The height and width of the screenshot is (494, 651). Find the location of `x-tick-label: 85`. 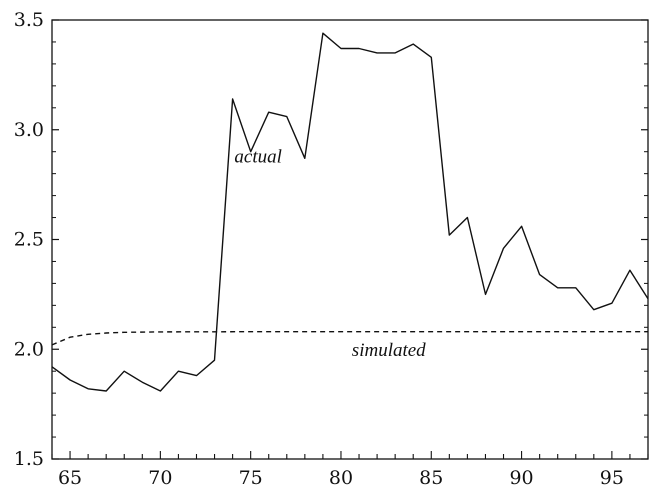

x-tick-label: 85 is located at coordinates (431, 478).